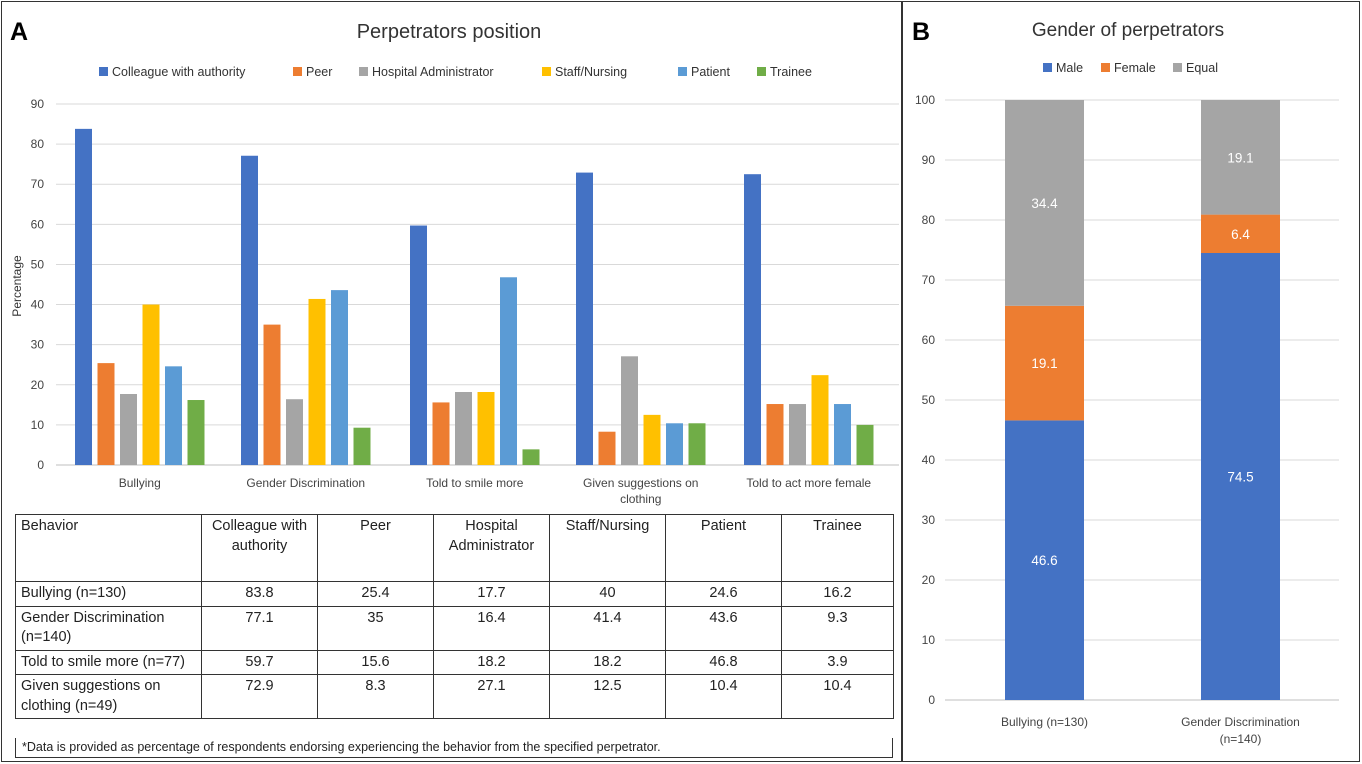 The width and height of the screenshot is (1362, 764). Describe the element at coordinates (607, 696) in the screenshot. I see `table-cell: 12.5` at that location.